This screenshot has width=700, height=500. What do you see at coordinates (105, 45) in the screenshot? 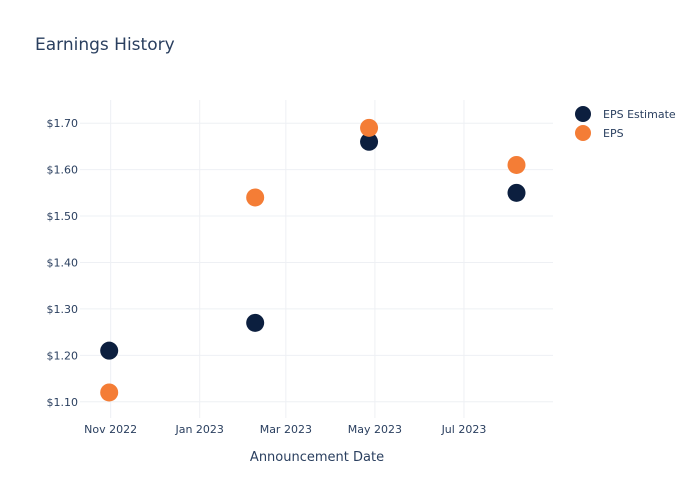
I see `chart-title: Earnings History` at bounding box center [105, 45].